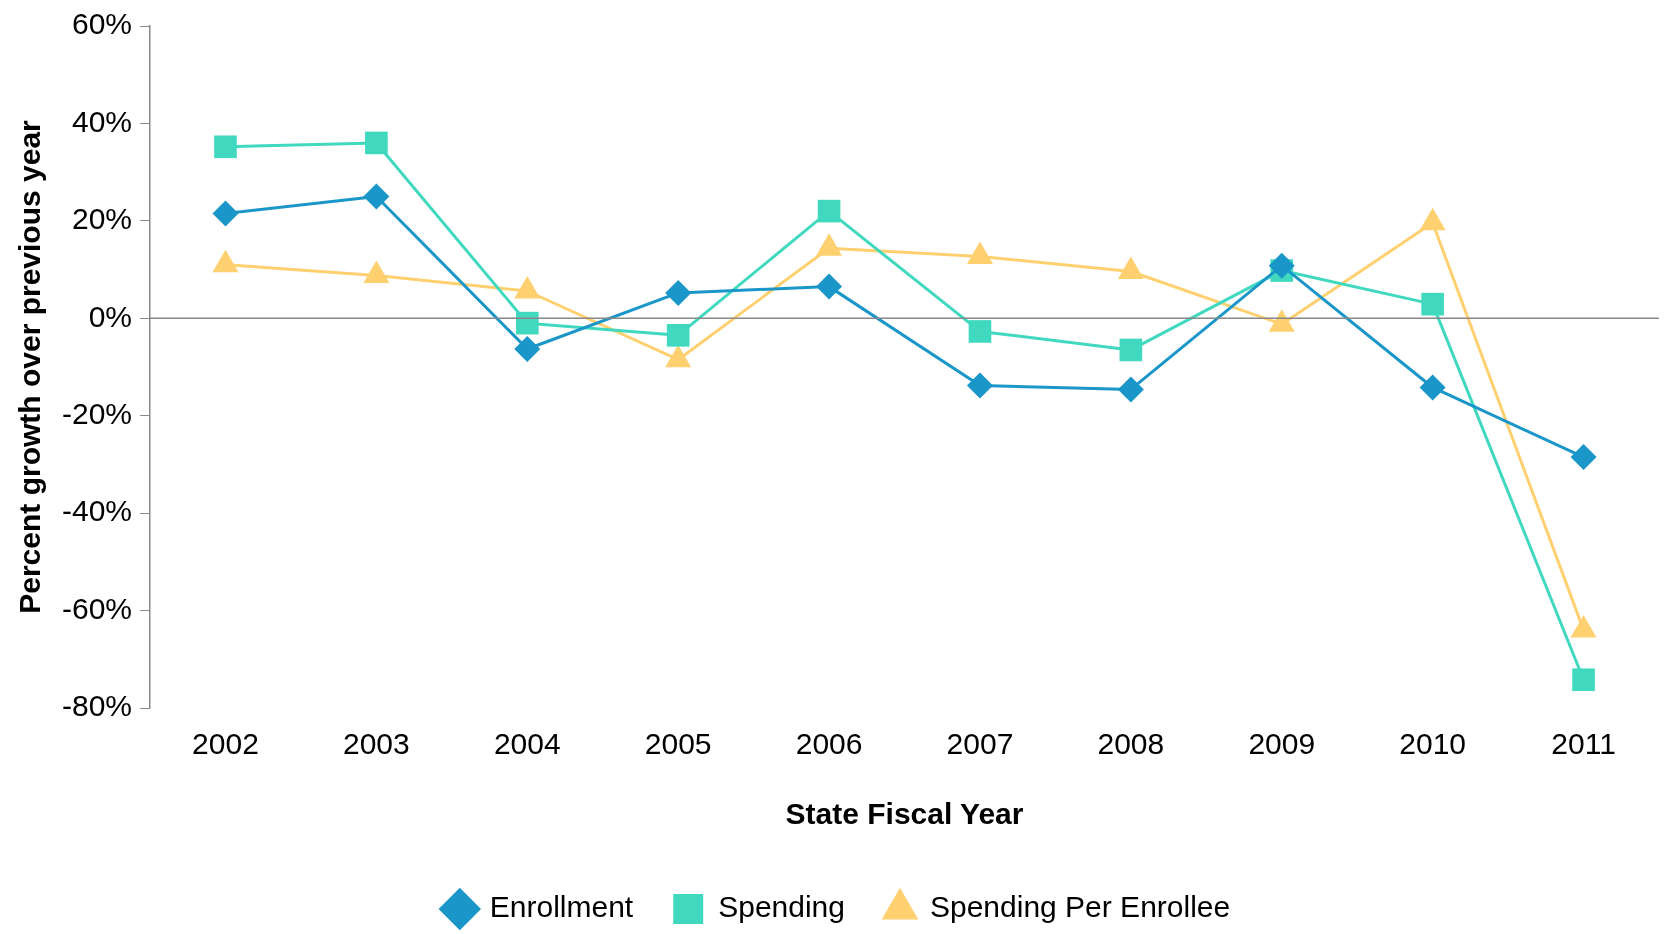 This screenshot has width=1675, height=934. Describe the element at coordinates (527, 744) in the screenshot. I see `x-tick-label: 2004` at that location.